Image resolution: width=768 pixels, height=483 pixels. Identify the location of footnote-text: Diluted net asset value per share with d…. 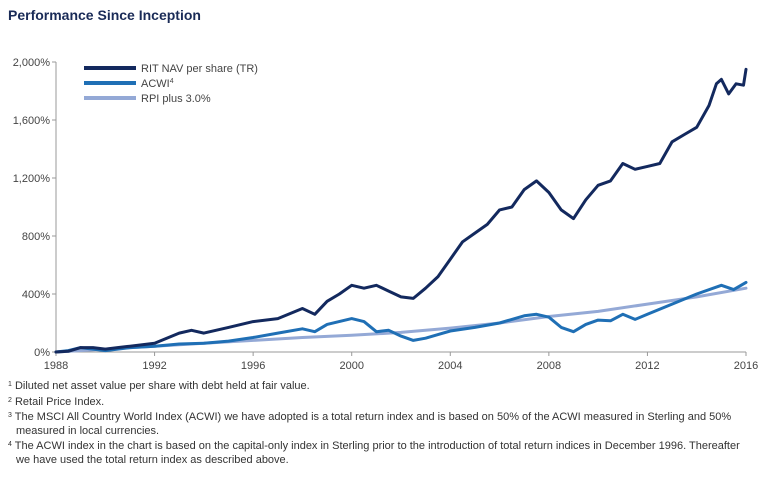
(162, 386).